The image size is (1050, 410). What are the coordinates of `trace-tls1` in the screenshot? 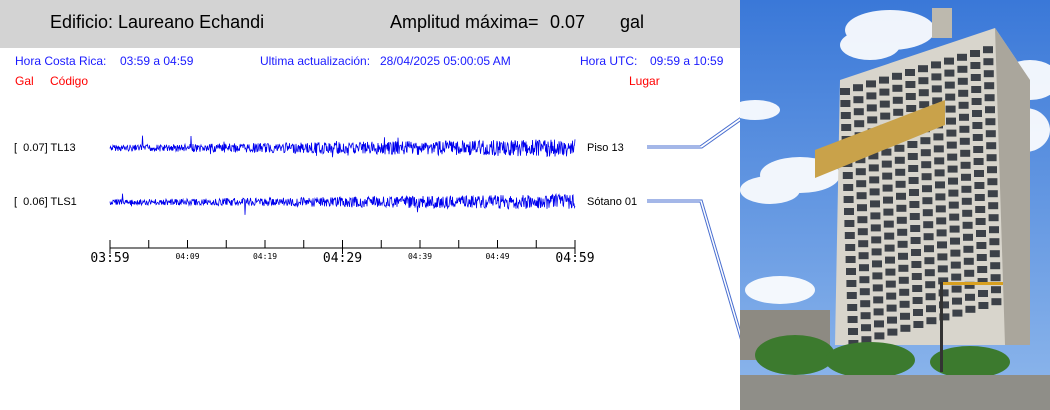 It's located at (342, 203).